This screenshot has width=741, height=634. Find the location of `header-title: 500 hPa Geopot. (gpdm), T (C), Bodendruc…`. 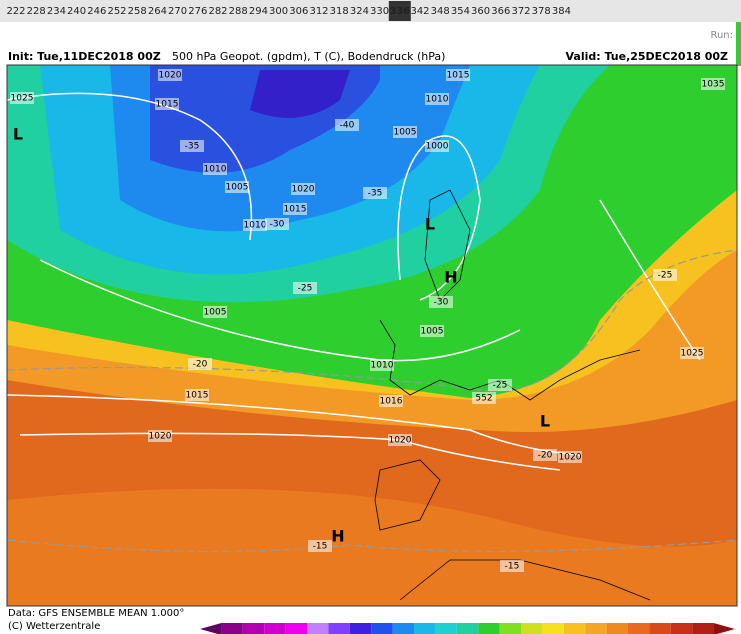

header-title: 500 hPa Geopot. (gpdm), T (C), Bodendruc… is located at coordinates (308, 56).